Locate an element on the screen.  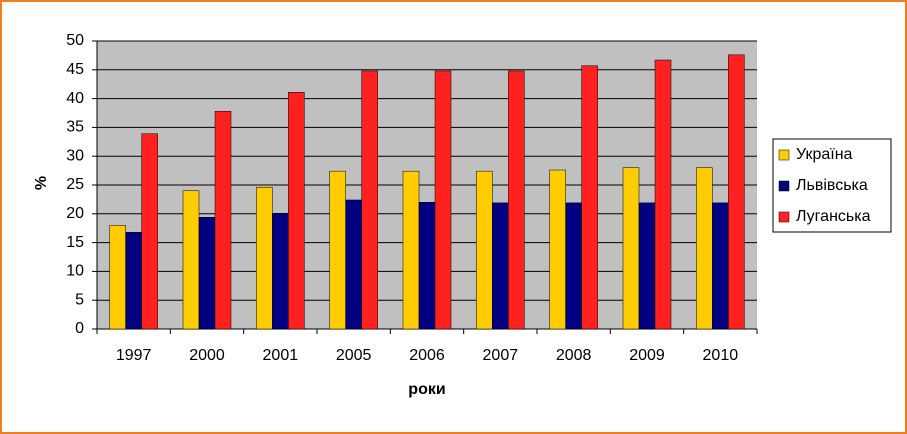
y-tick-label: 45 is located at coordinates (75, 69).